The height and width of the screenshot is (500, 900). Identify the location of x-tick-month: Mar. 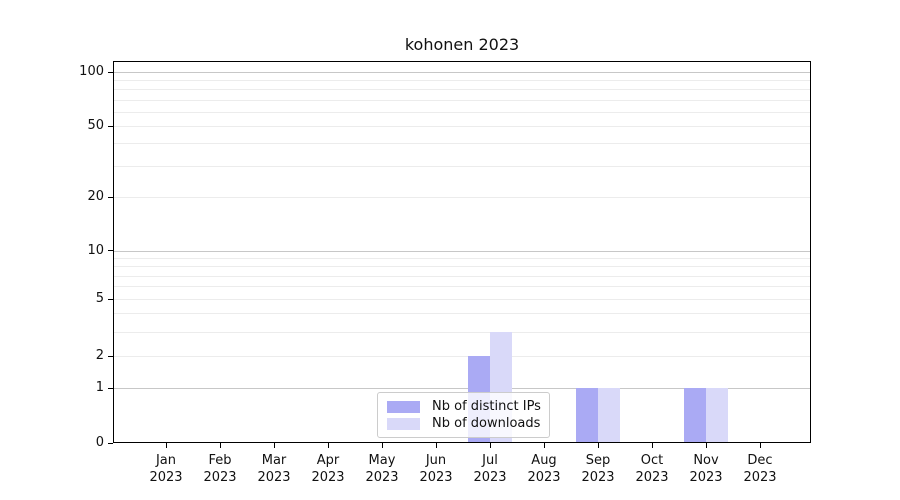
(274, 460).